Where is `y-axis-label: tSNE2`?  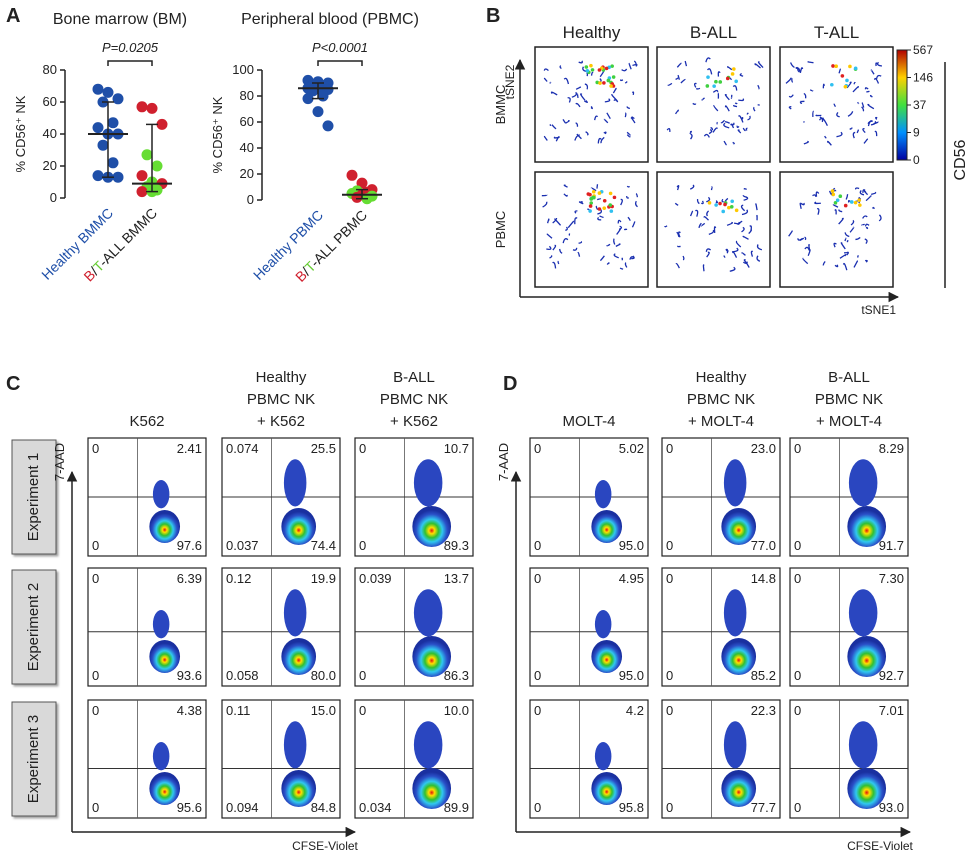 y-axis-label: tSNE2 is located at coordinates (510, 81).